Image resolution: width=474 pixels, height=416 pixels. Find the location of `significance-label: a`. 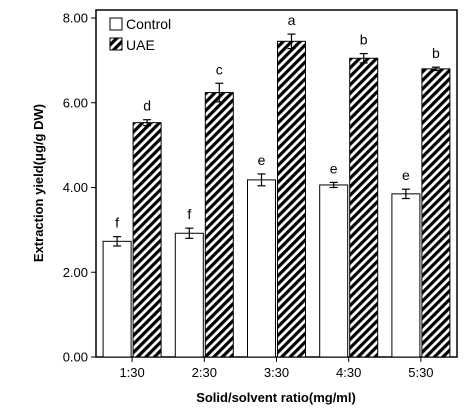

significance-label: a is located at coordinates (292, 20).